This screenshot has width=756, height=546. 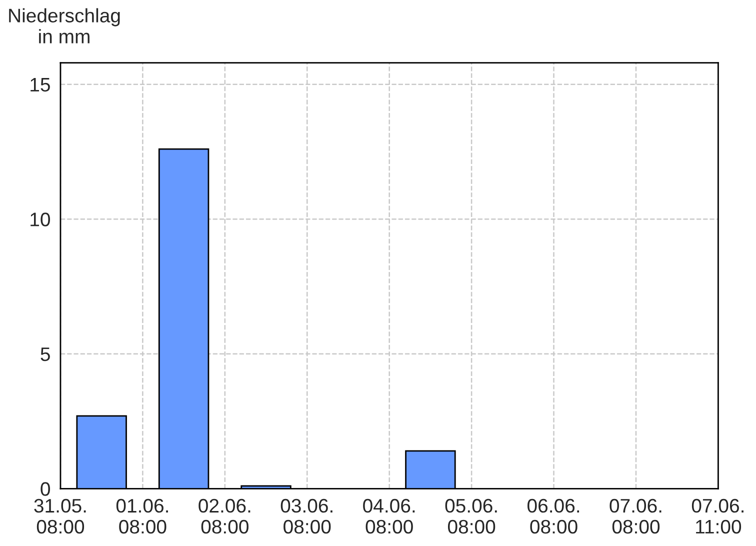 I want to click on x-tick-label: 01.06. 08:00, so click(x=142, y=516).